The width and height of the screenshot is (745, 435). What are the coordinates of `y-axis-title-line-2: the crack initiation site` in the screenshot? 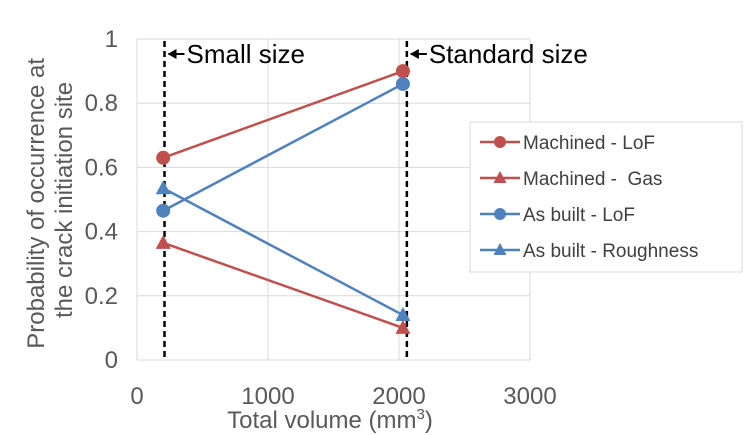 It's located at (64, 200).